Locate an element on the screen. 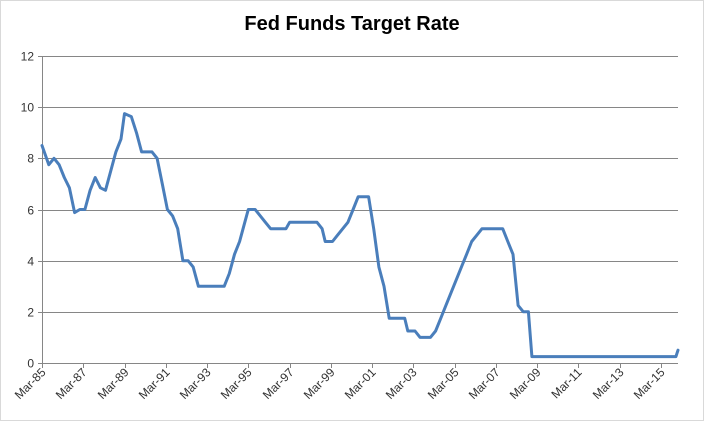 The image size is (704, 421). x-tick-label: Mar-87 is located at coordinates (71, 383).